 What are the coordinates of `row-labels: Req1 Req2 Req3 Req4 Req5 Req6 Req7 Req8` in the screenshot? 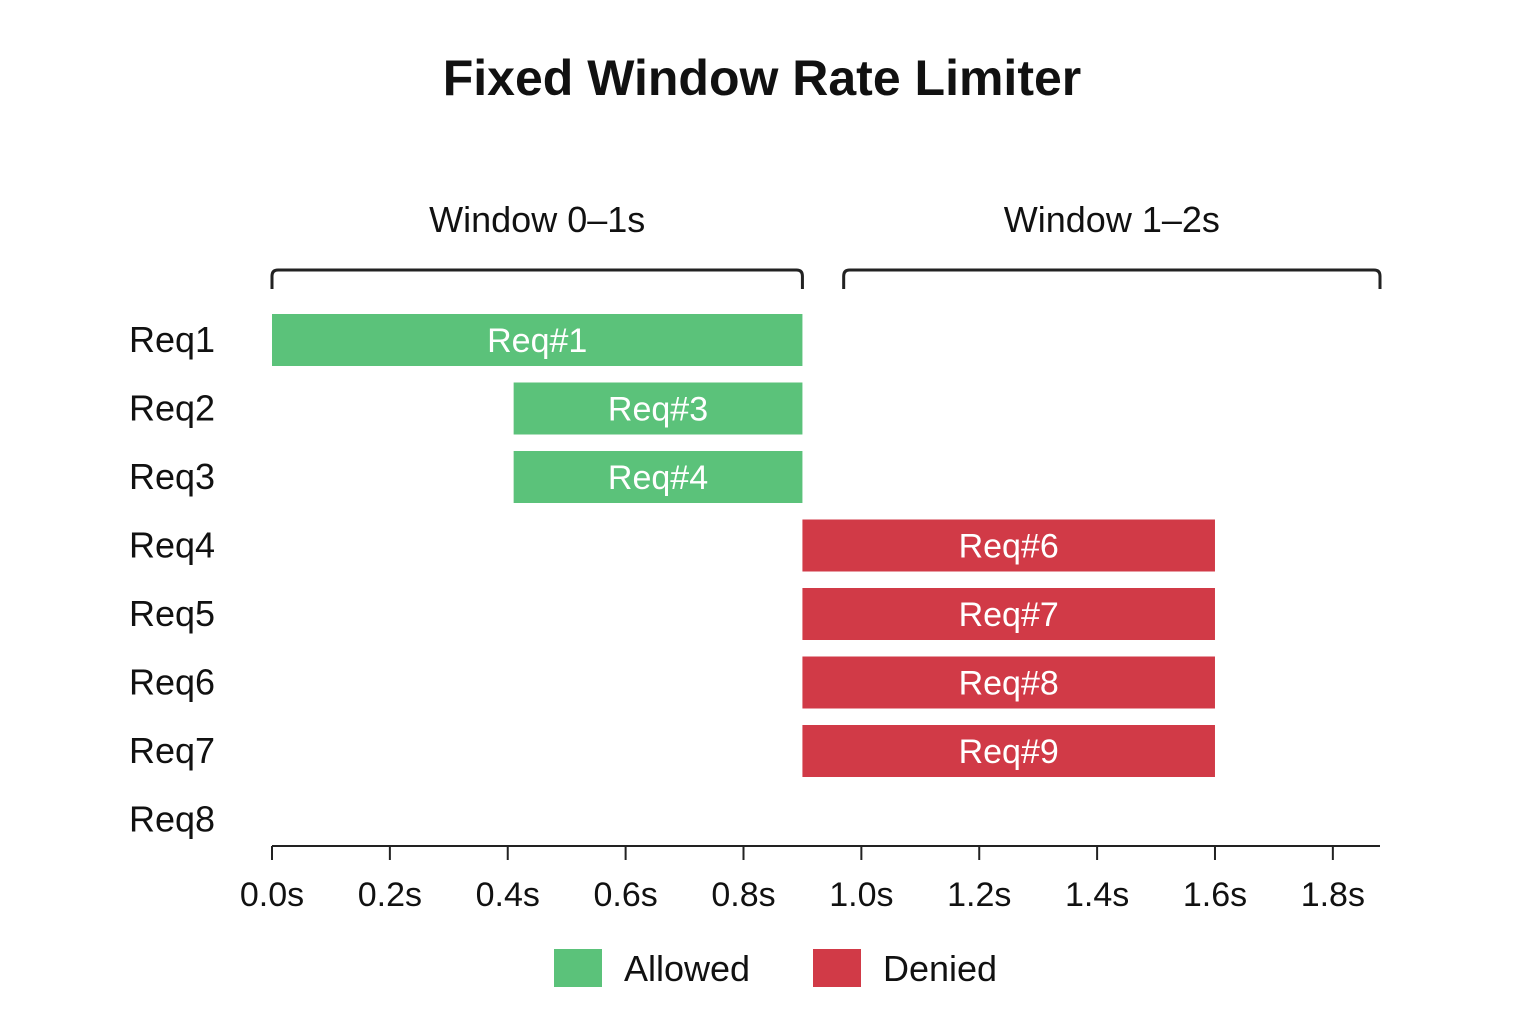 It's located at (172, 579).